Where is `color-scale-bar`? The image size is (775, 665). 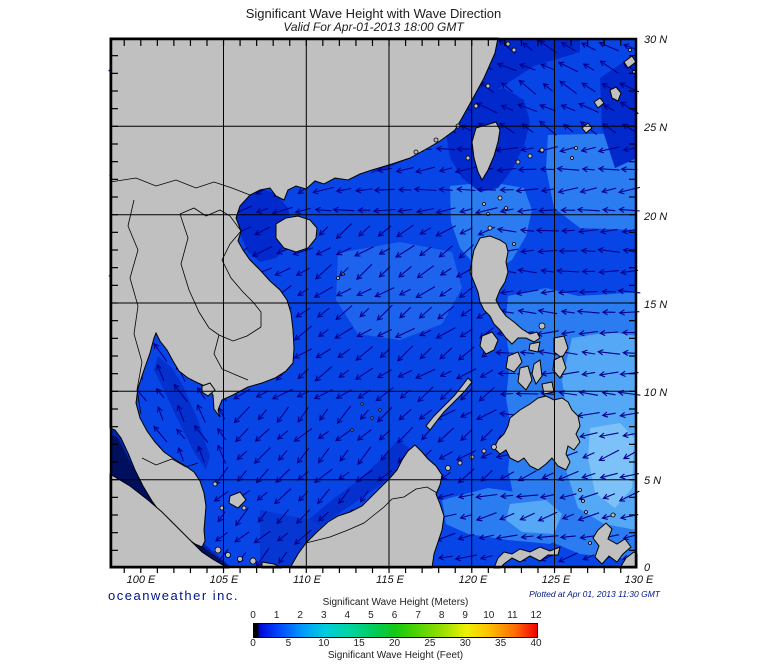
color-scale-bar is located at coordinates (395, 630).